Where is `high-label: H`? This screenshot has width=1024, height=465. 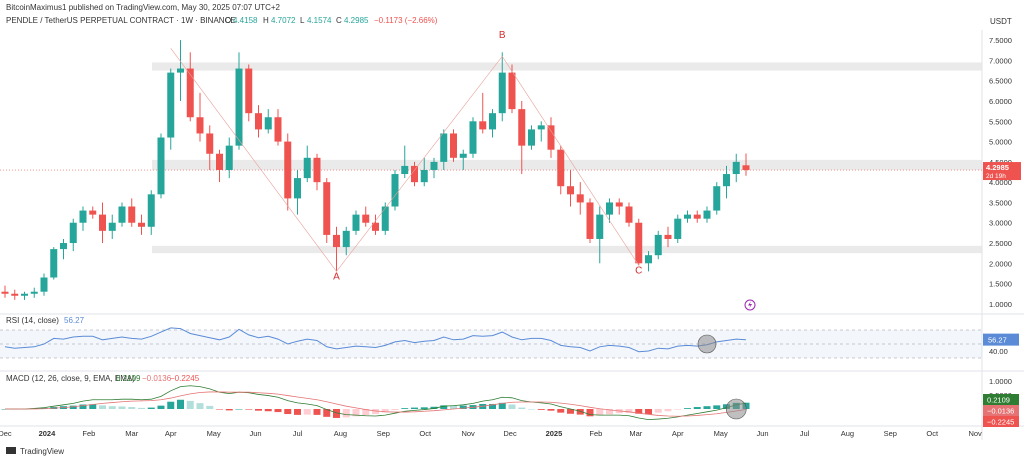
high-label: H is located at coordinates (266, 20).